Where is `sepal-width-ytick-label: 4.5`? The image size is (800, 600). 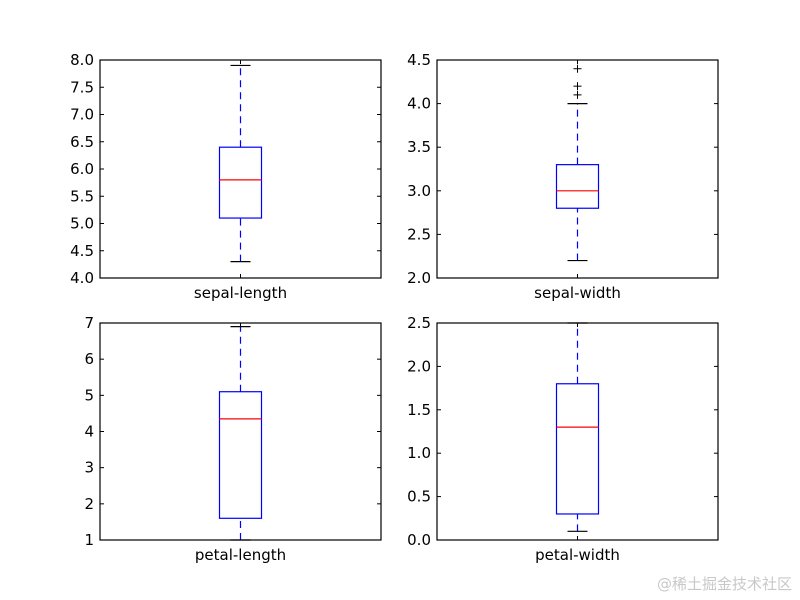 sepal-width-ytick-label: 4.5 is located at coordinates (419, 60).